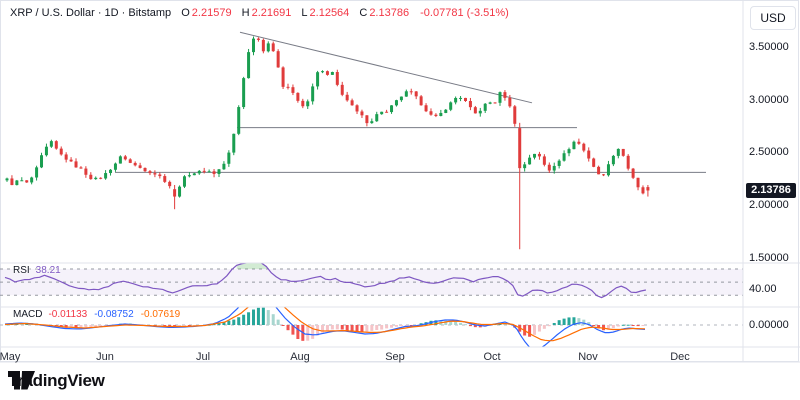 This screenshot has height=400, width=800. Describe the element at coordinates (203, 357) in the screenshot. I see `month-label-jul: Jul` at that location.